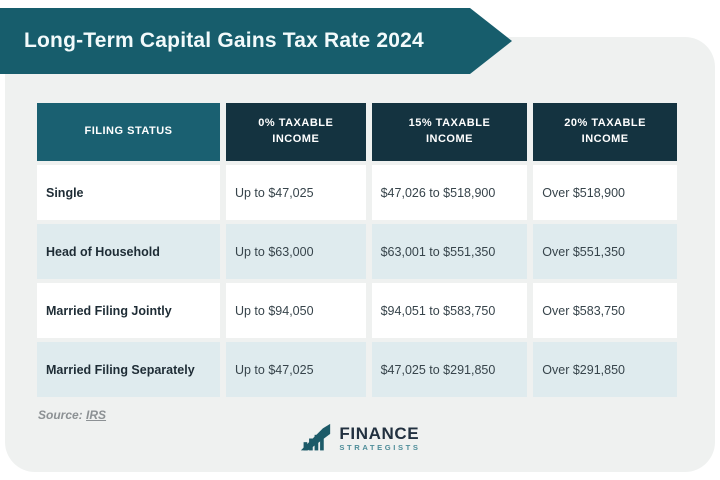  I want to click on filing-status-cell: Married Filing Separately, so click(128, 369).